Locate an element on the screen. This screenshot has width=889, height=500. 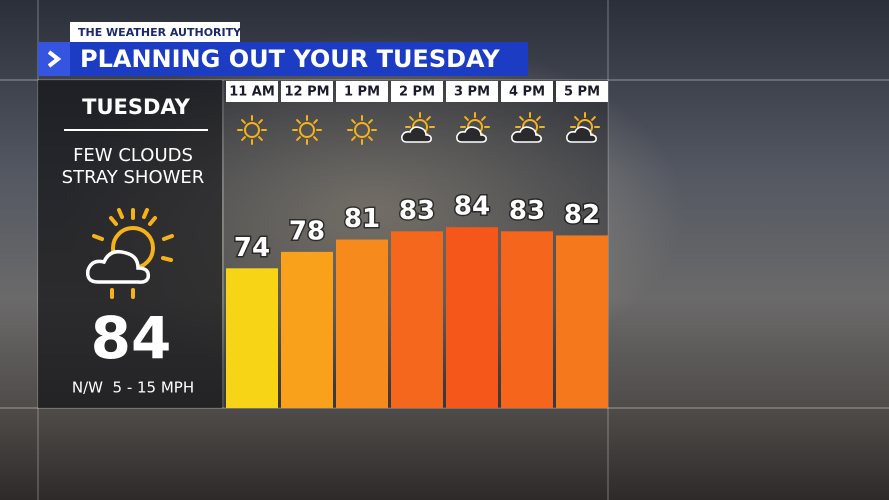
chevron-box is located at coordinates (54, 59).